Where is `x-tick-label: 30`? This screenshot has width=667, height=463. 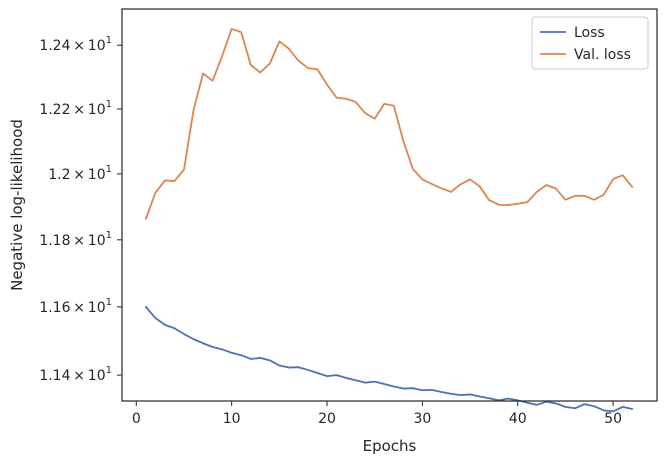
x-tick-label: 30 is located at coordinates (422, 419).